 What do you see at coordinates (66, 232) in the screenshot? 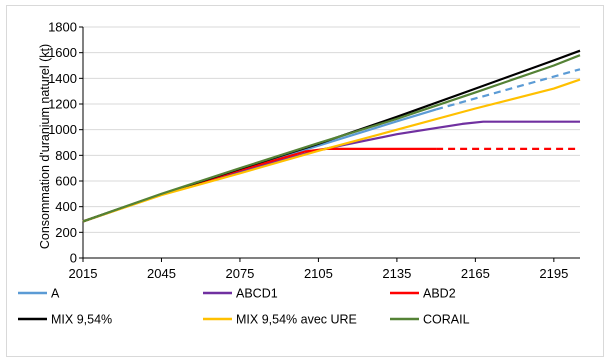
I see `y-tick-label: 200` at bounding box center [66, 232].